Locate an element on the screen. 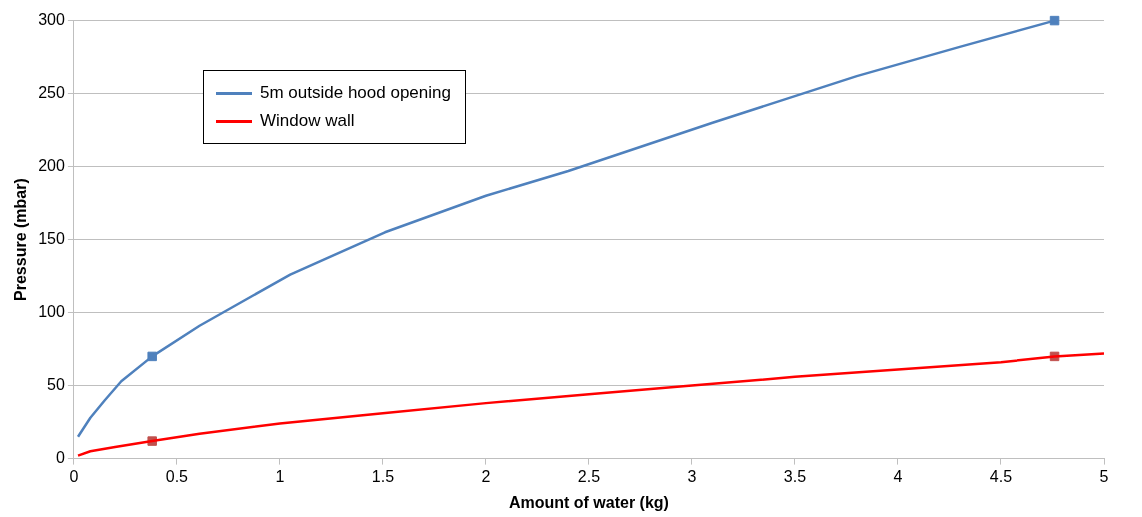 This screenshot has height=517, width=1142. y-axis-title: Pressure (mbar) is located at coordinates (21, 239).